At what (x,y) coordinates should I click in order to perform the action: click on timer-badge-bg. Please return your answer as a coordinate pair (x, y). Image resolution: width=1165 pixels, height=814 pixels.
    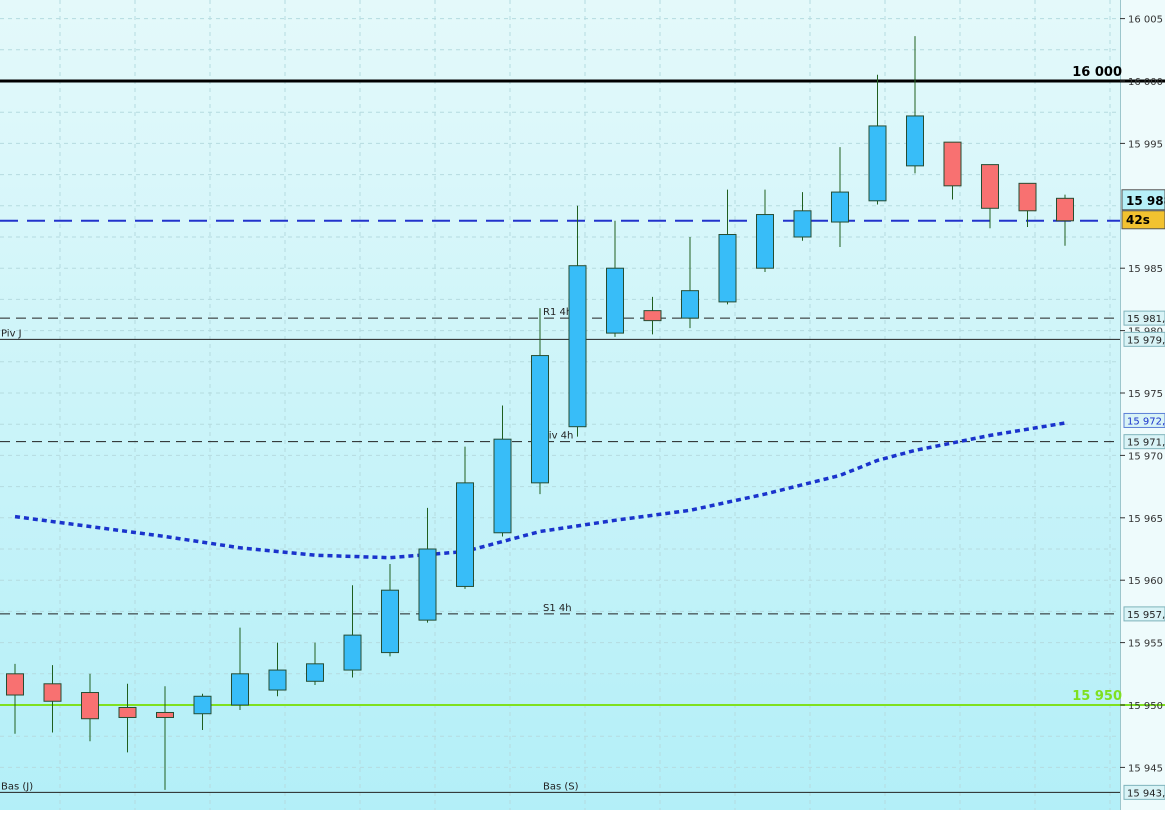
    Looking at the image, I should click on (1143, 220).